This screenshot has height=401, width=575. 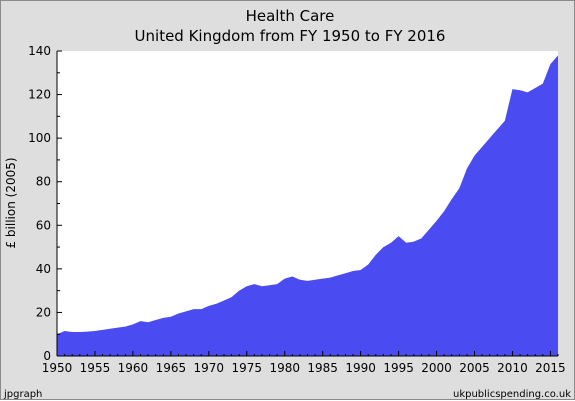 I want to click on footer-left-credit: jpgraph, so click(x=22, y=394).